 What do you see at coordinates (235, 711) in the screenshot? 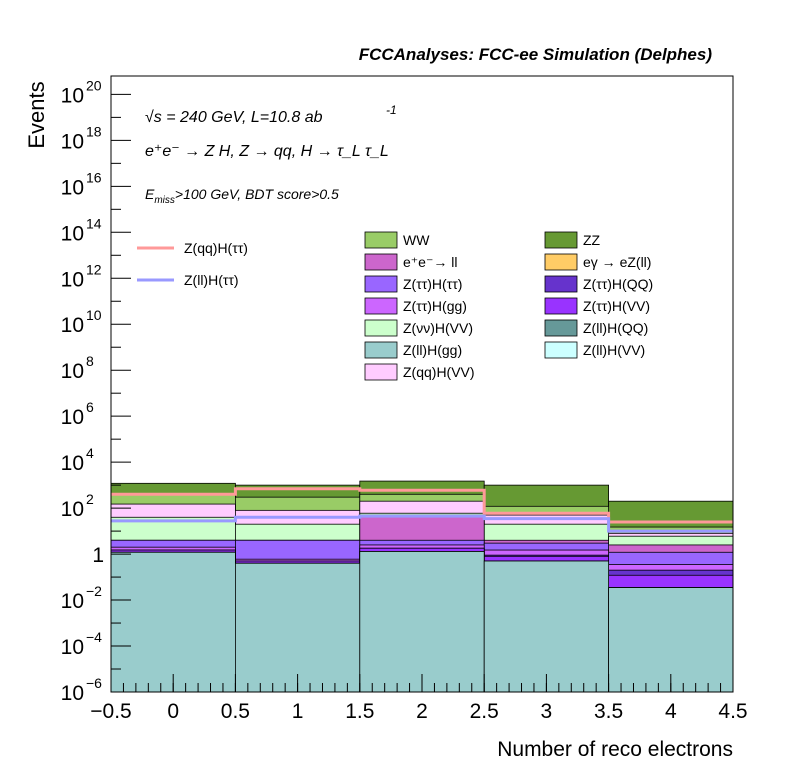
I see `x-tick-label: 0.5` at bounding box center [235, 711].